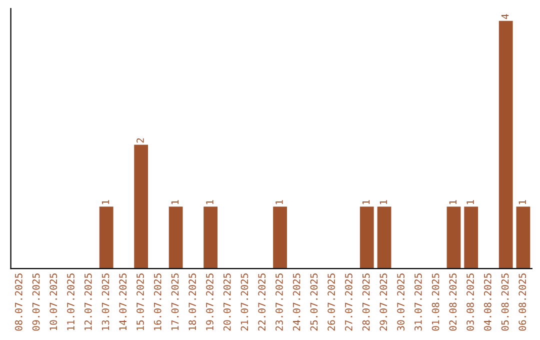 The height and width of the screenshot is (340, 540). I want to click on x-tick-label: 31.07.2025, so click(418, 302).